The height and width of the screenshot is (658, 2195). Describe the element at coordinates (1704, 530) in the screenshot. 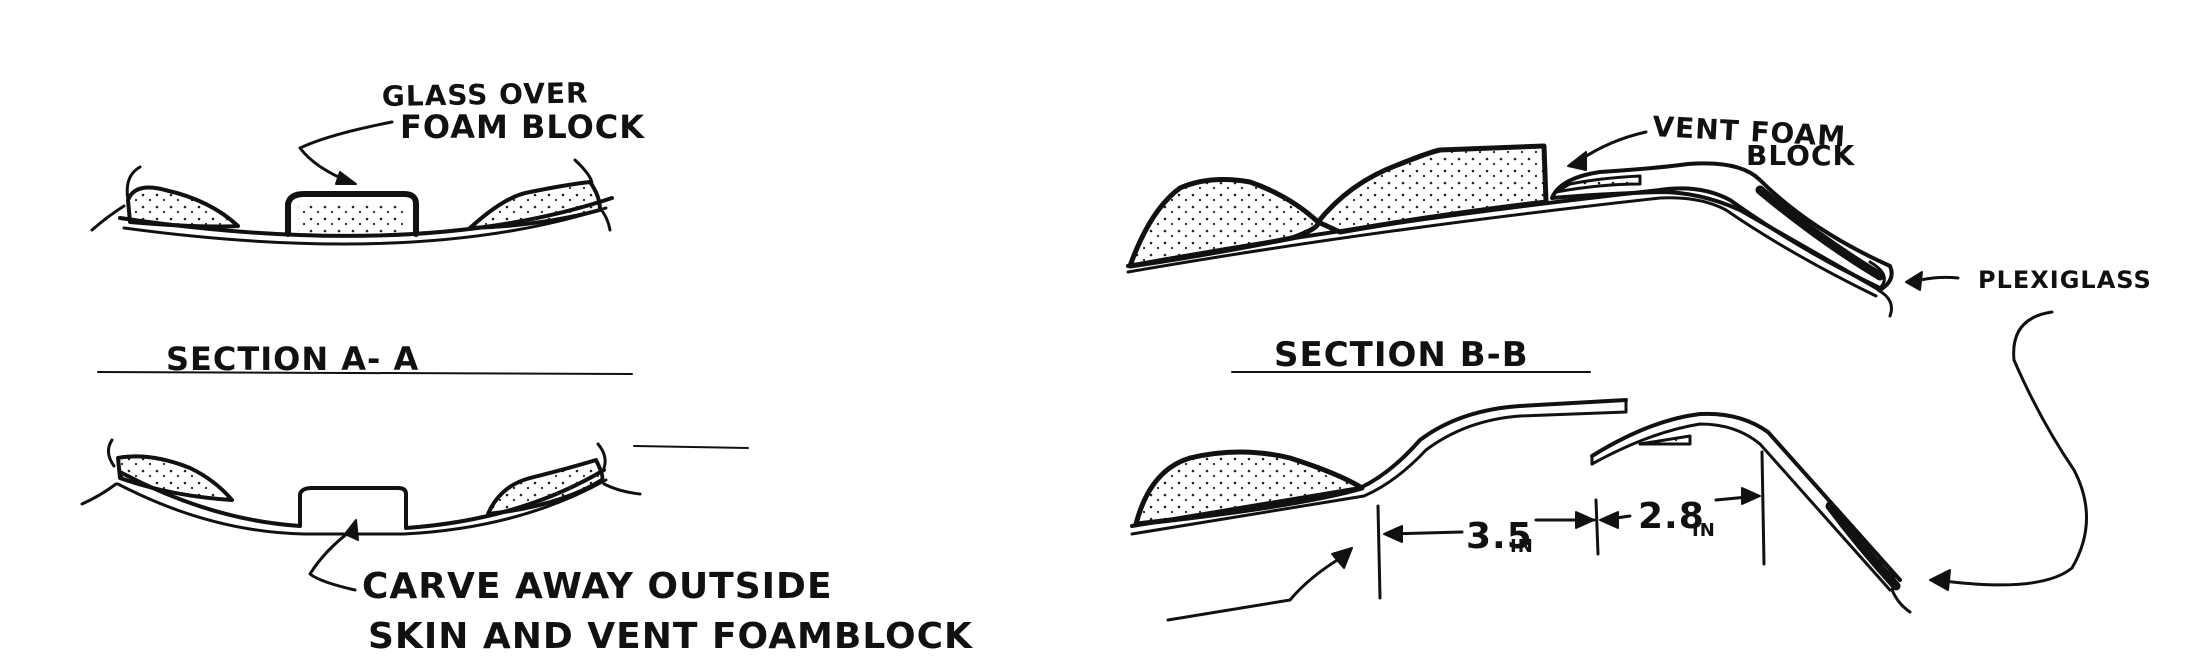

I see `dimension-2-8-unit: IN` at that location.